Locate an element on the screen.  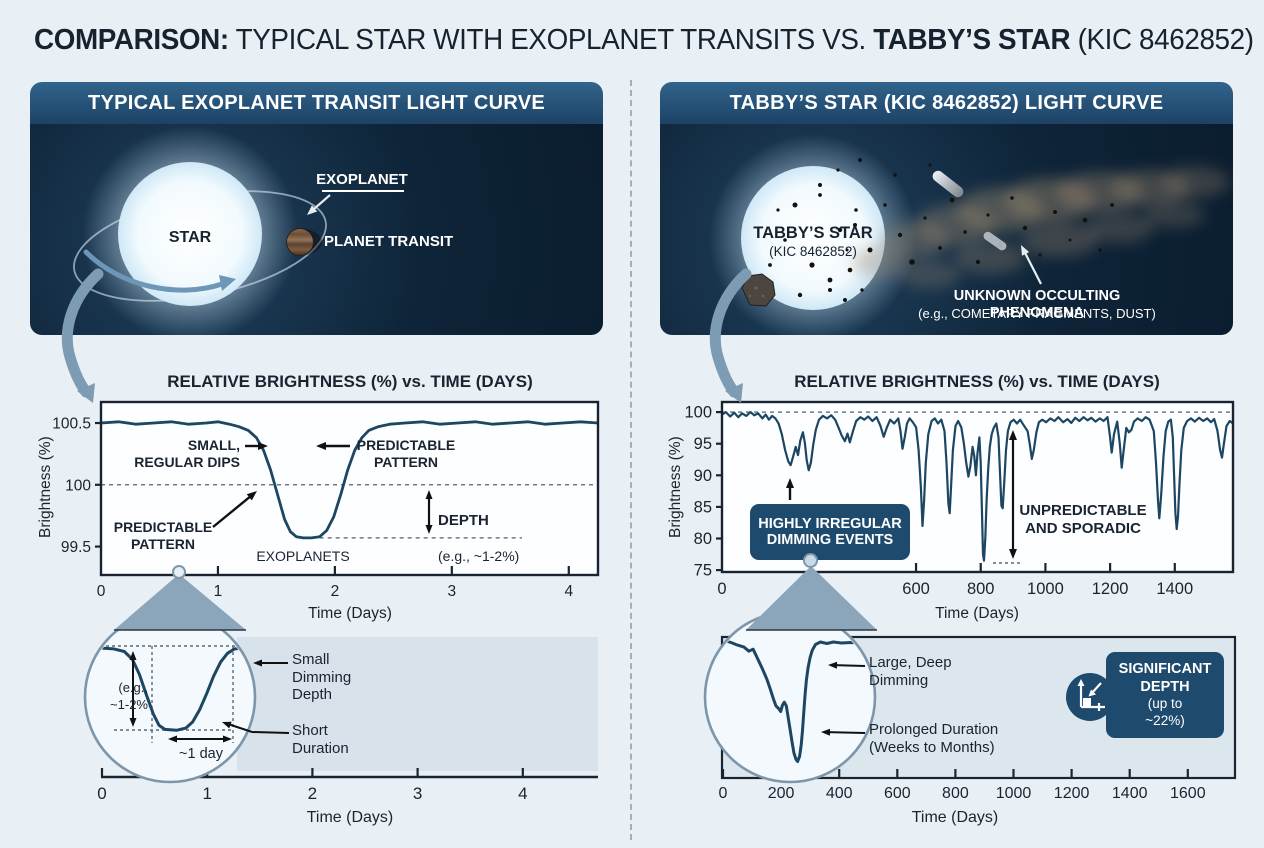
tabbys-star-panel: TABBY’S STAR (KIC 8462852) LIGHT CURVE is located at coordinates (946, 208).